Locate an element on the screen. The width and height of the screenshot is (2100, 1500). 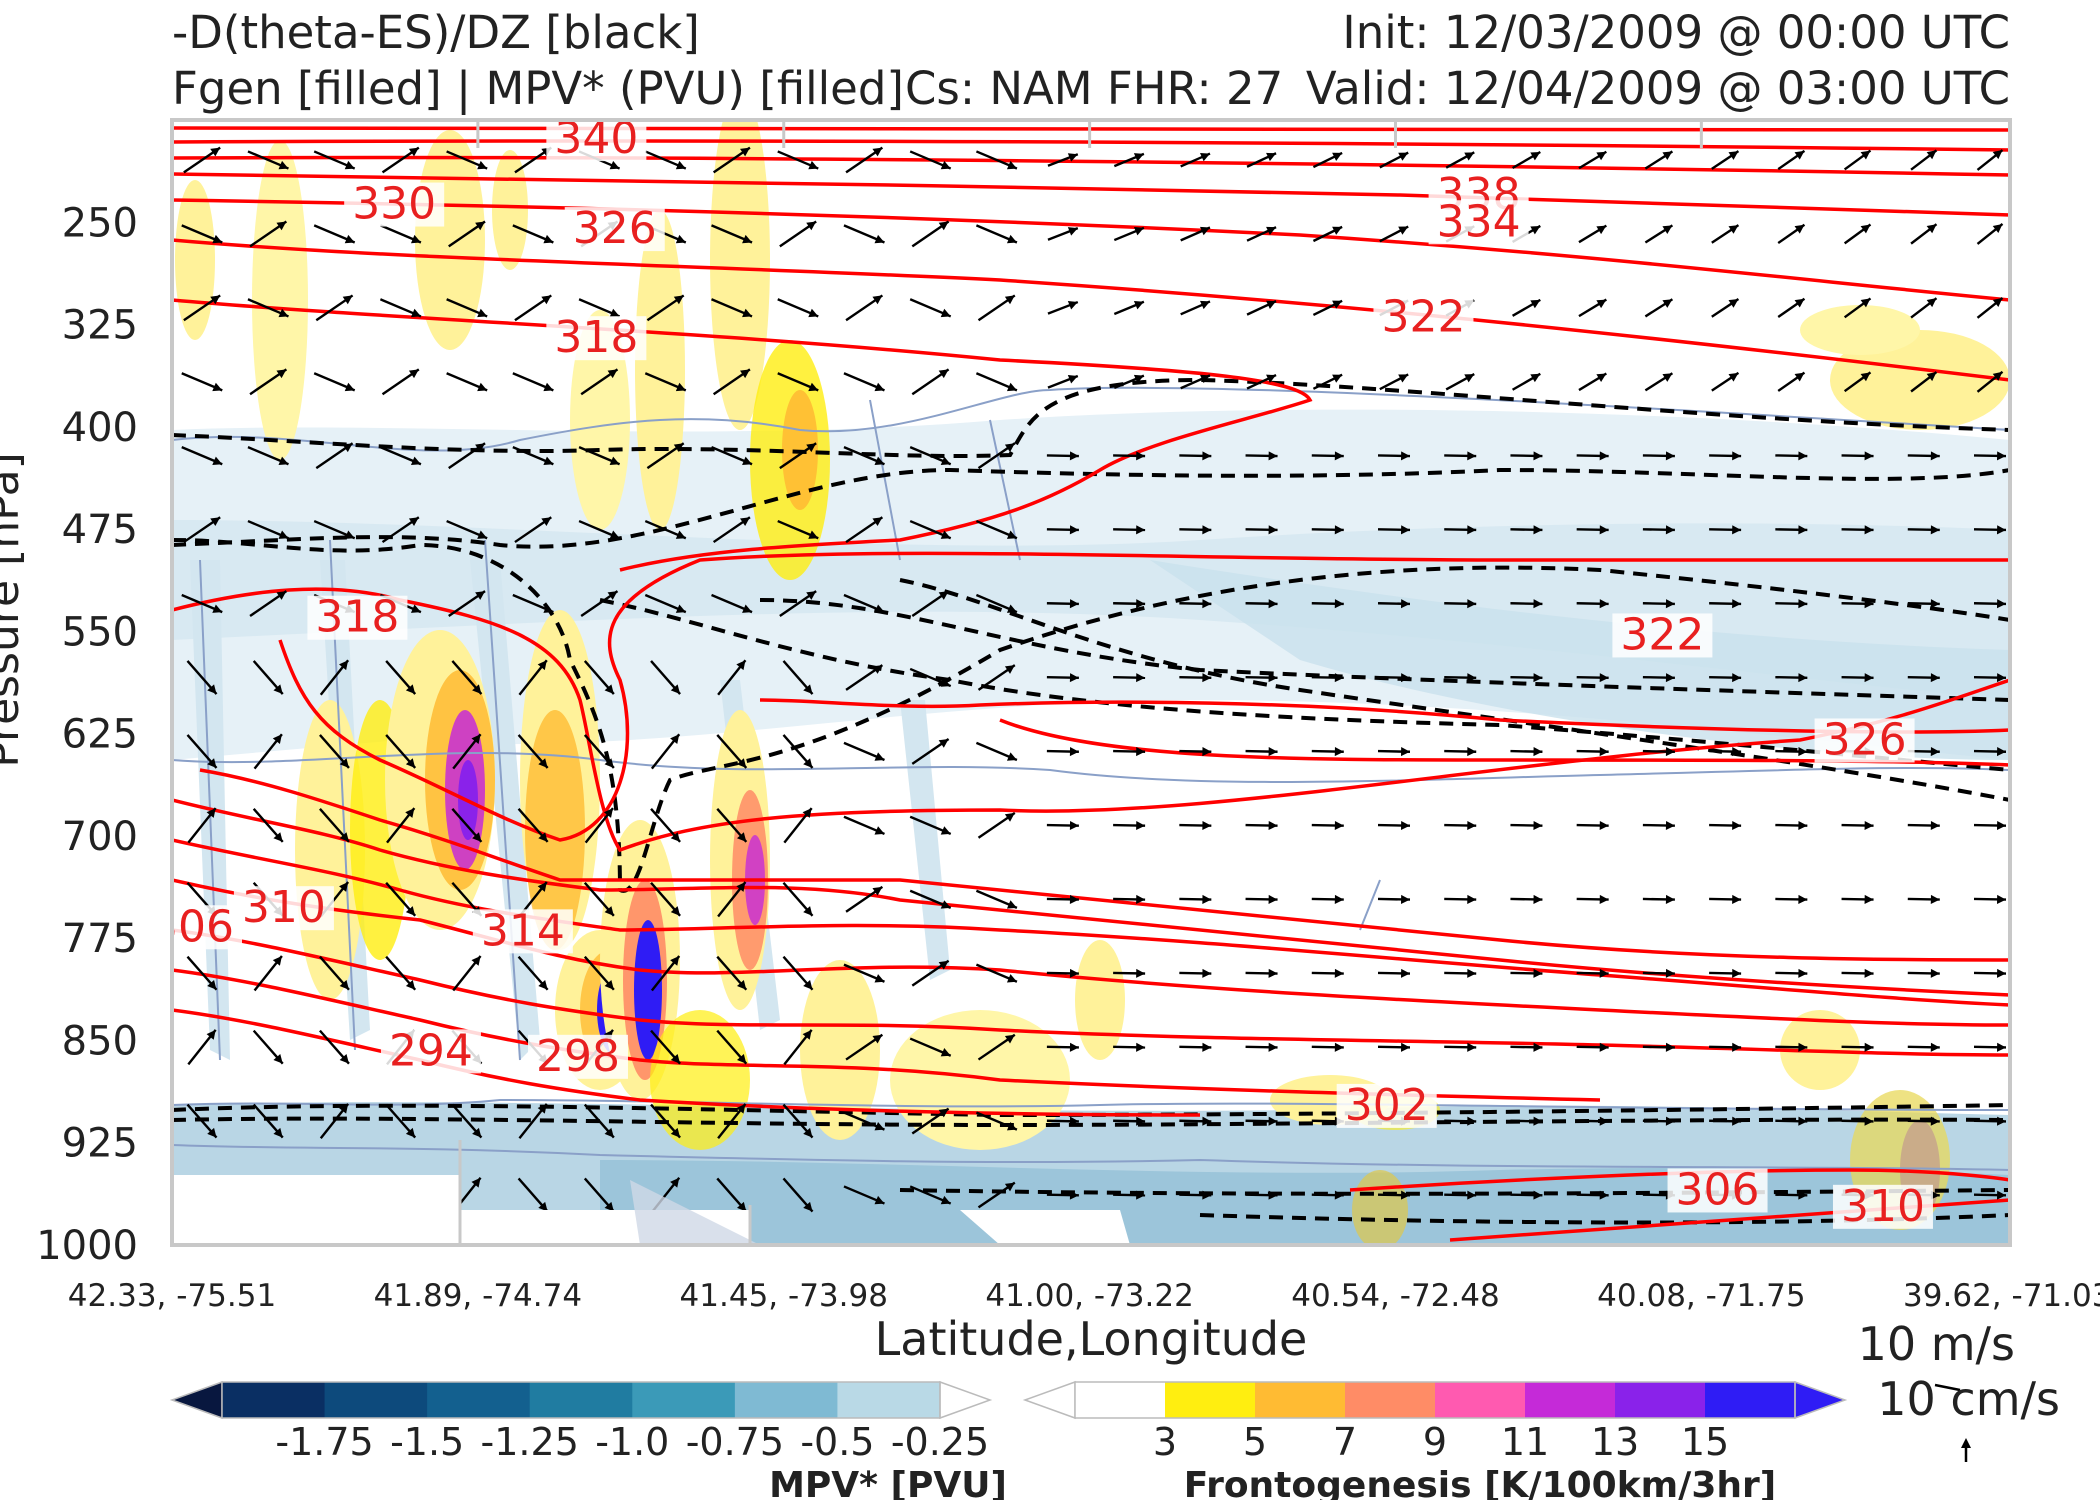
theta-label: 298 is located at coordinates (578, 1056).